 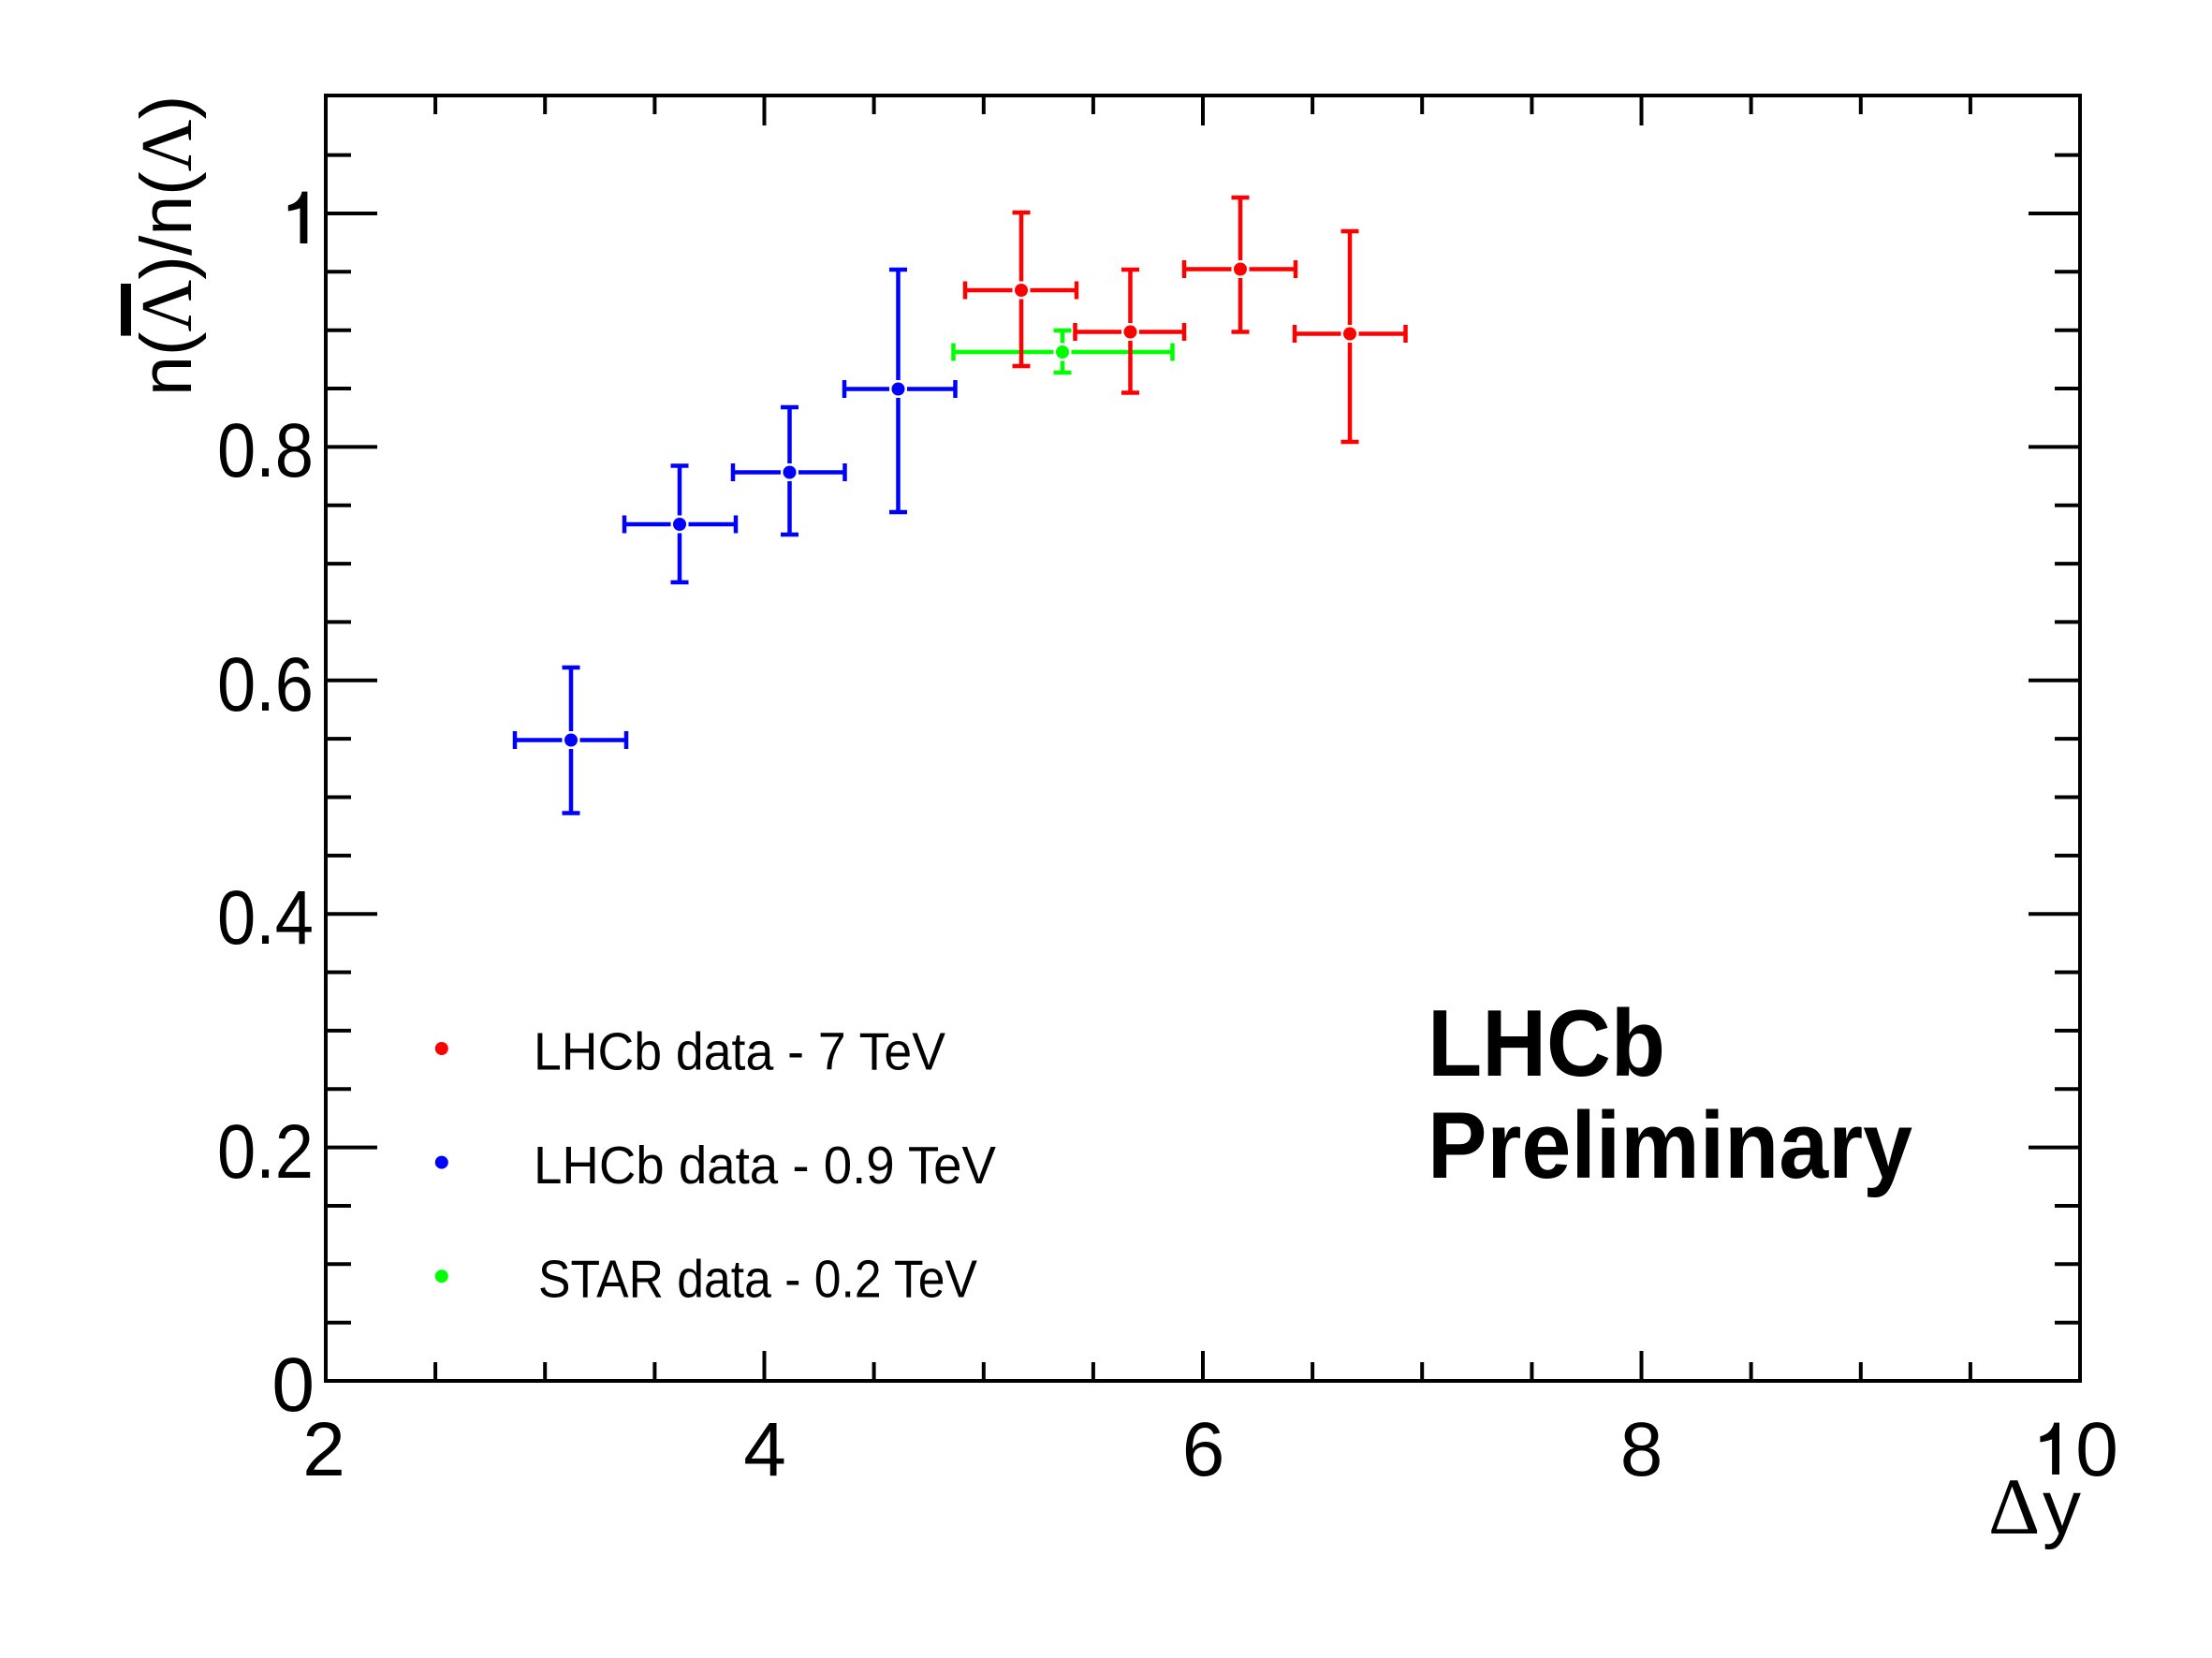 I want to click on svg-text: y, so click(x=2062, y=1507).